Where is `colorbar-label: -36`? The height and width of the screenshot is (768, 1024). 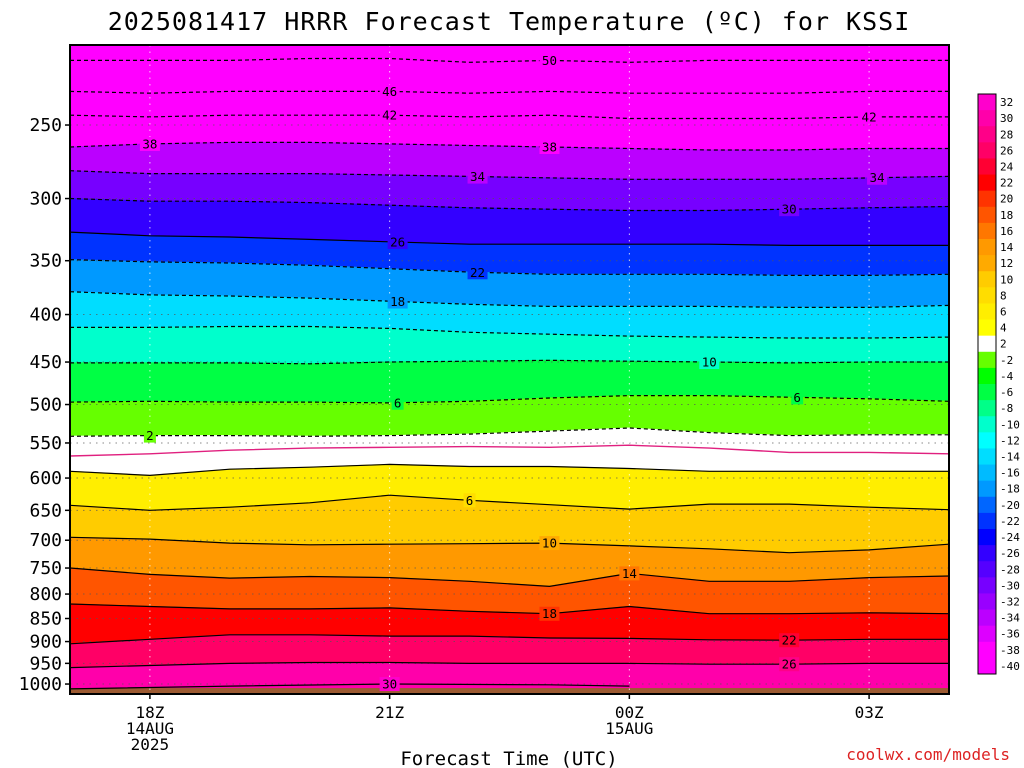
colorbar-label: -36 is located at coordinates (1010, 634).